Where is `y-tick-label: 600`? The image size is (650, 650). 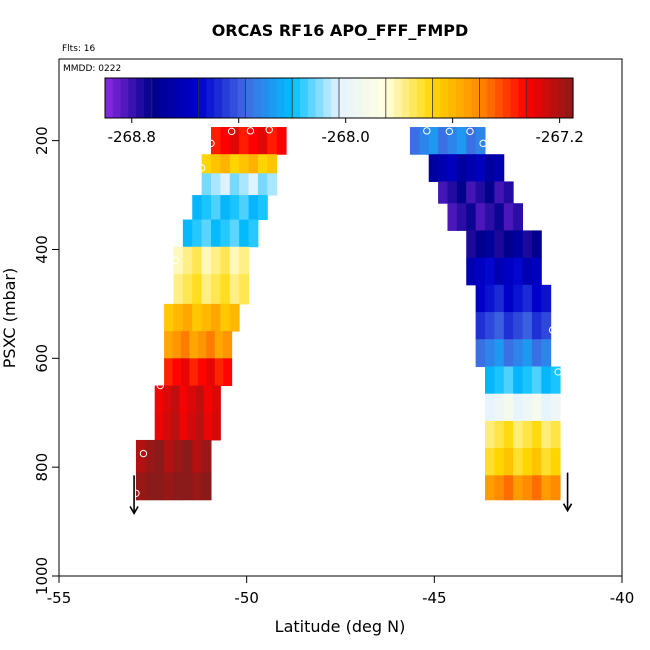 y-tick-label: 600 is located at coordinates (42, 358).